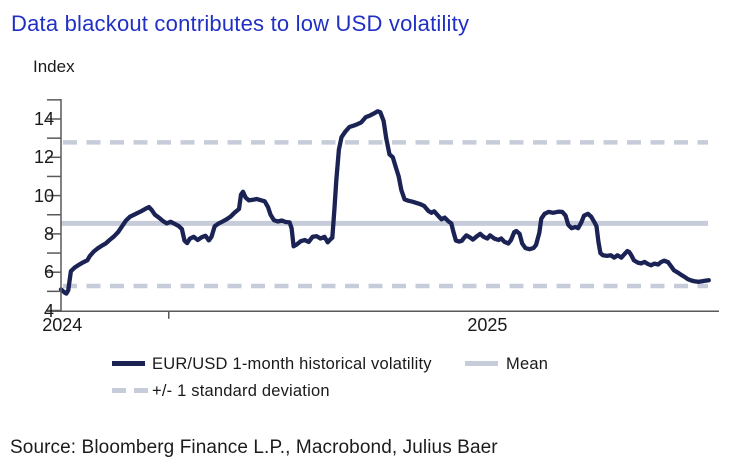 This screenshot has width=735, height=474. Describe the element at coordinates (48, 233) in the screenshot. I see `y-tick-label: 8` at that location.